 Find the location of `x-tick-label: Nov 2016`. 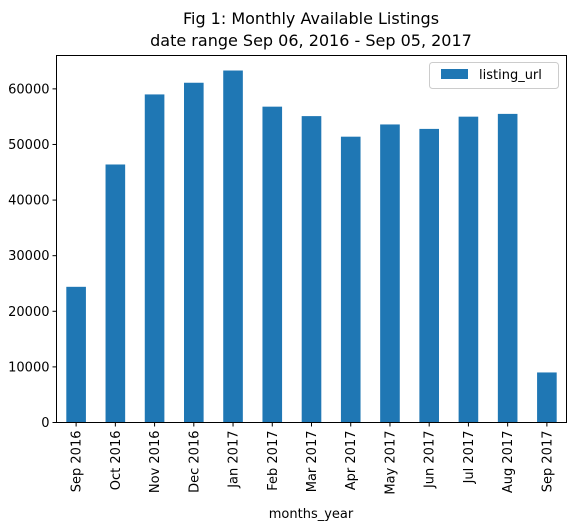

x-tick-label: Nov 2016 is located at coordinates (155, 462).